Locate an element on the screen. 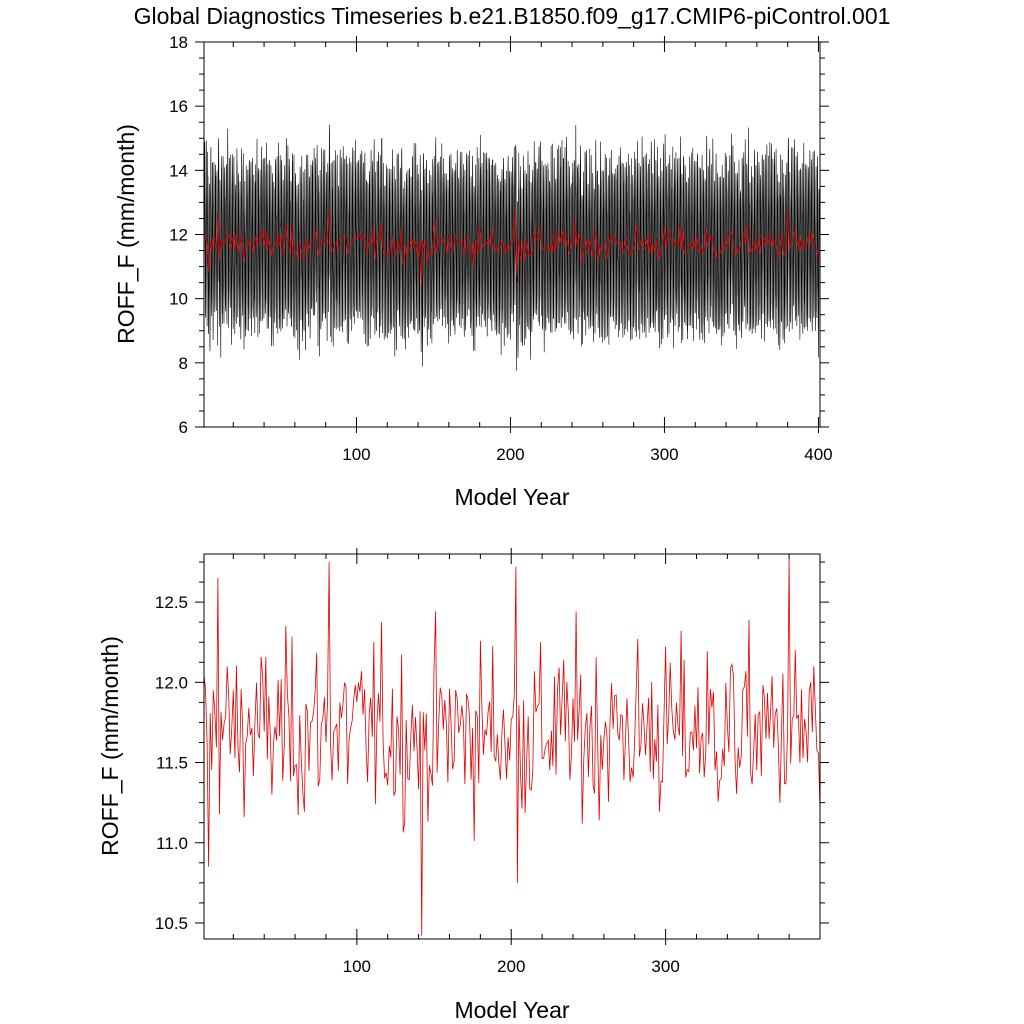 The image size is (1024, 1024). y-tick-label: 12.5 is located at coordinates (171, 602).